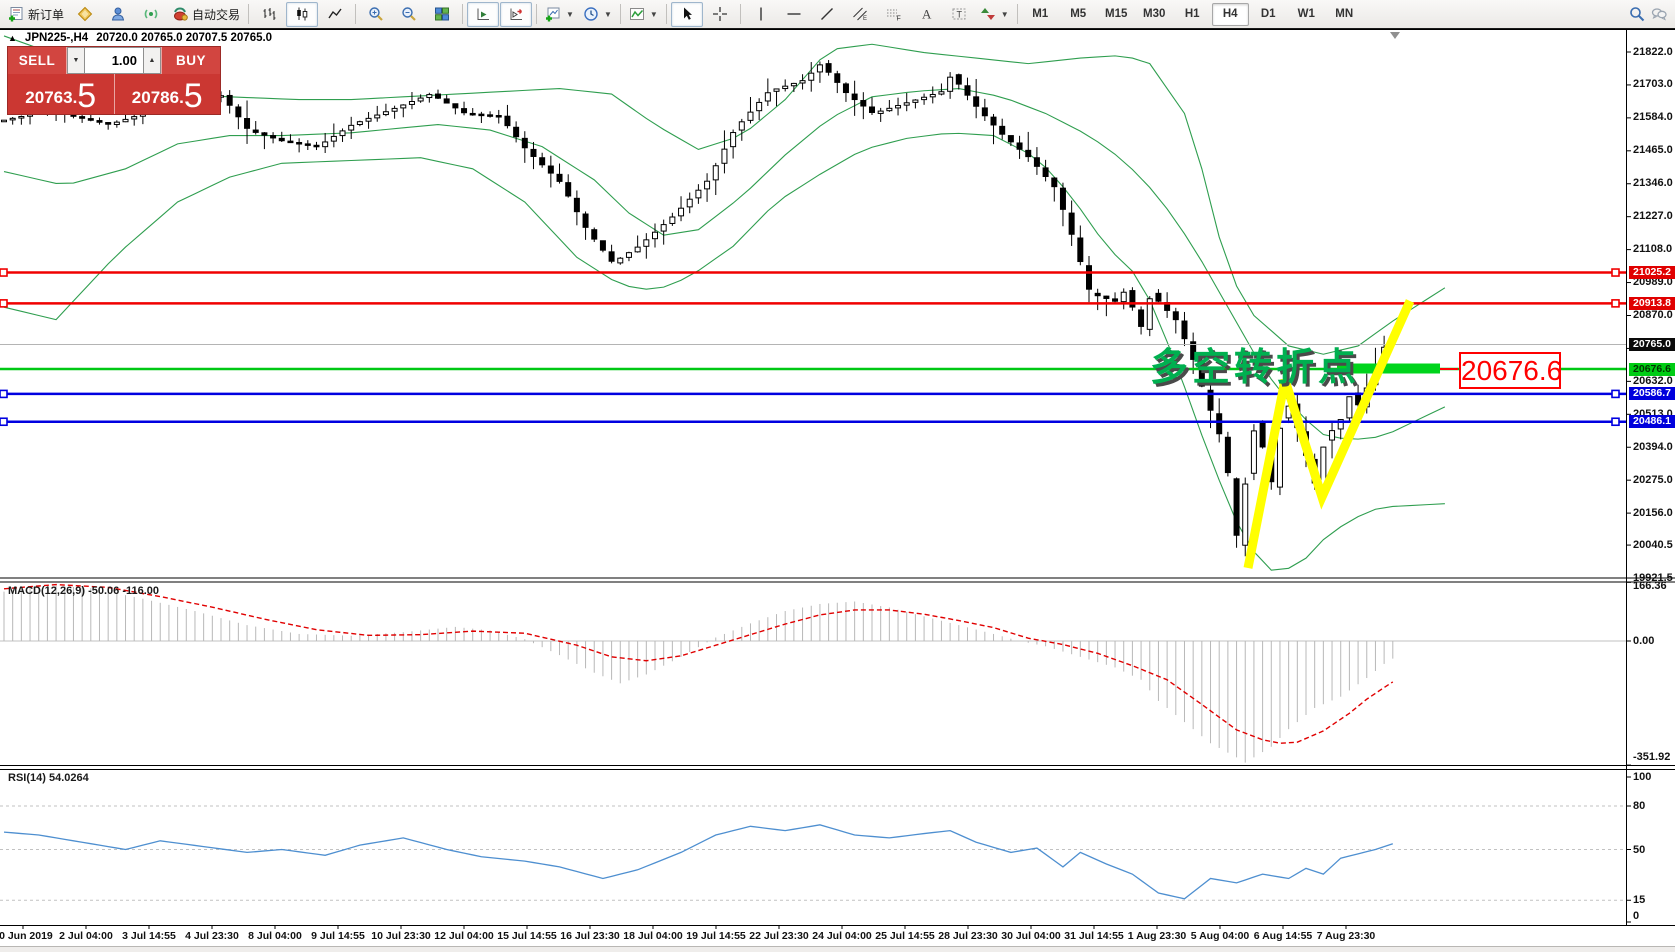 This screenshot has height=952, width=1675. I want to click on price-level-tag: 20486.1, so click(1652, 422).